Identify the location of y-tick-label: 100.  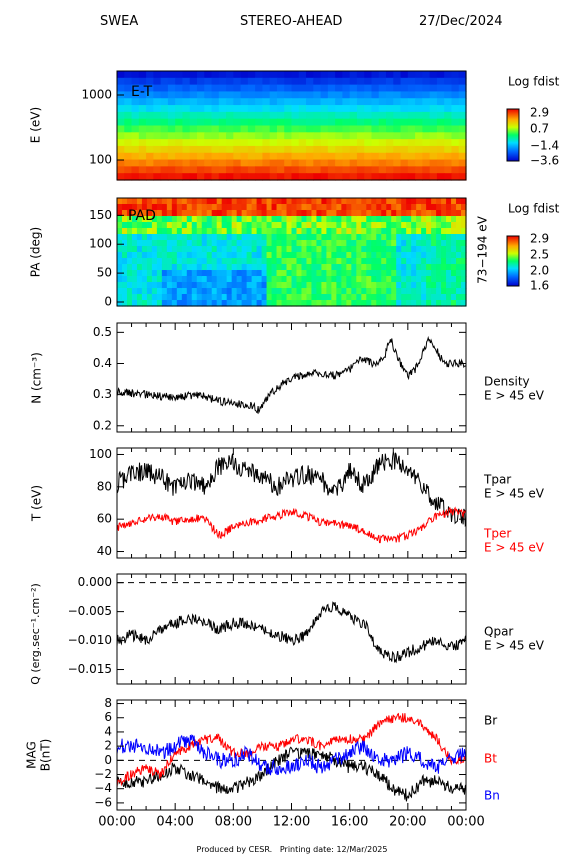
(100, 244).